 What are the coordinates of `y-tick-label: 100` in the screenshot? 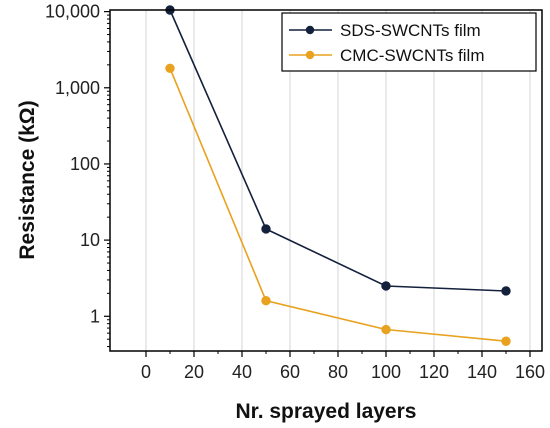 It's located at (85, 164).